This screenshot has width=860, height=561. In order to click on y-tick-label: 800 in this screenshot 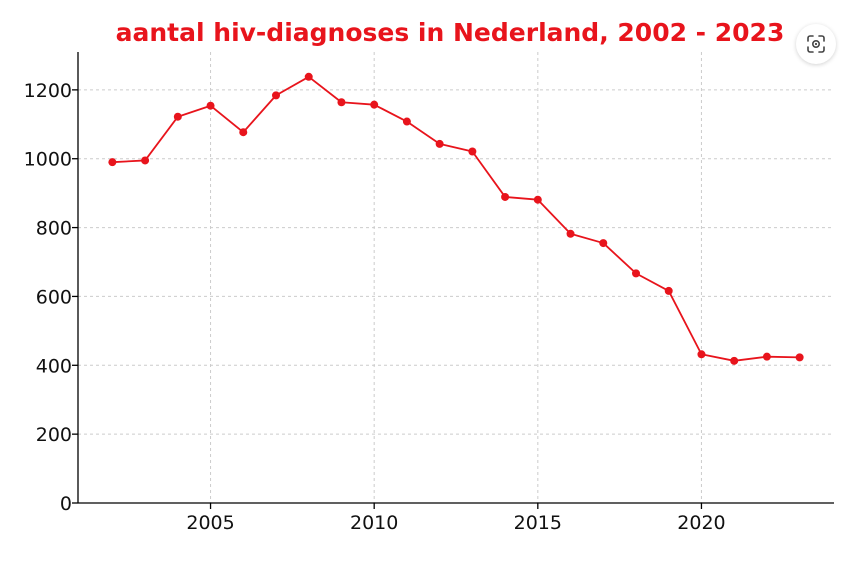, I will do `click(54, 229)`.